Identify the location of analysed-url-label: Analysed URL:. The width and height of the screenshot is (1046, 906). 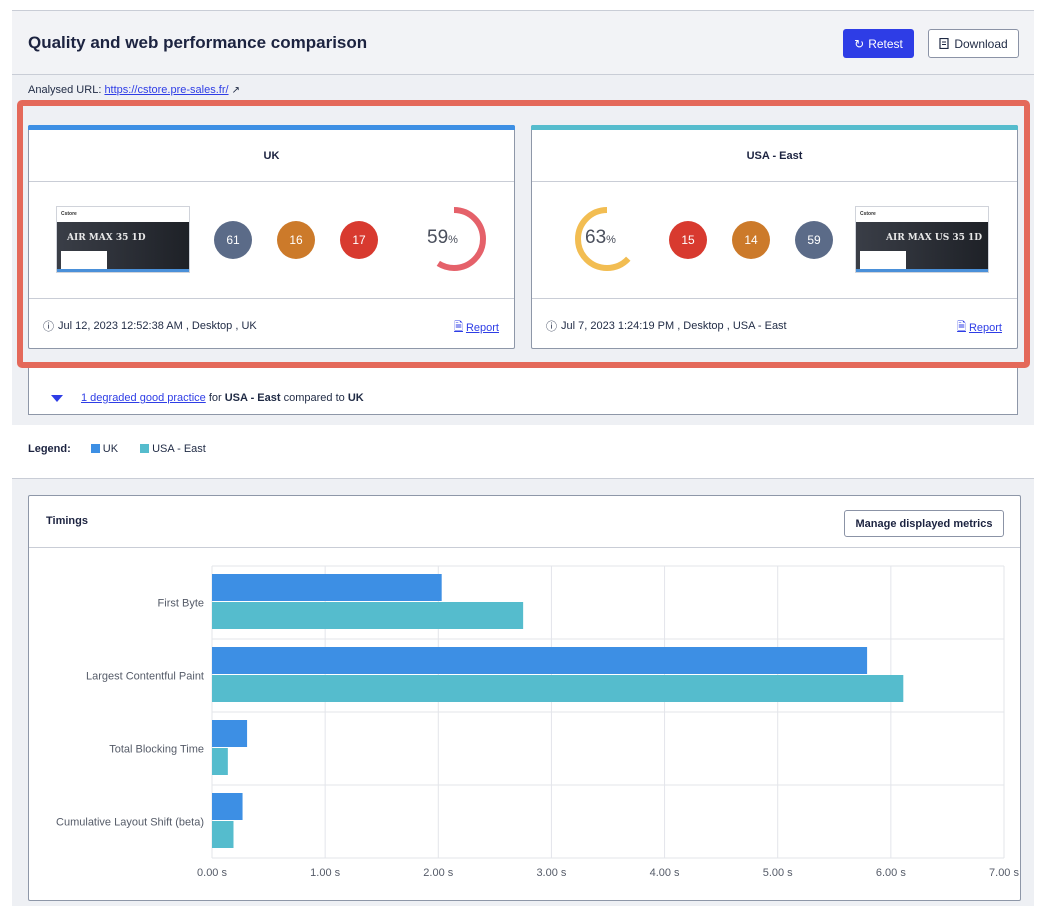
(65, 90).